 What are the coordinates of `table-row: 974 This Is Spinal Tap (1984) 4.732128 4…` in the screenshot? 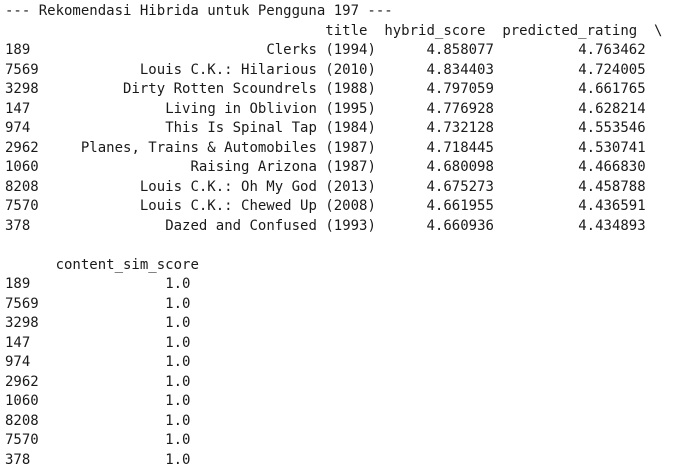 It's located at (325, 128).